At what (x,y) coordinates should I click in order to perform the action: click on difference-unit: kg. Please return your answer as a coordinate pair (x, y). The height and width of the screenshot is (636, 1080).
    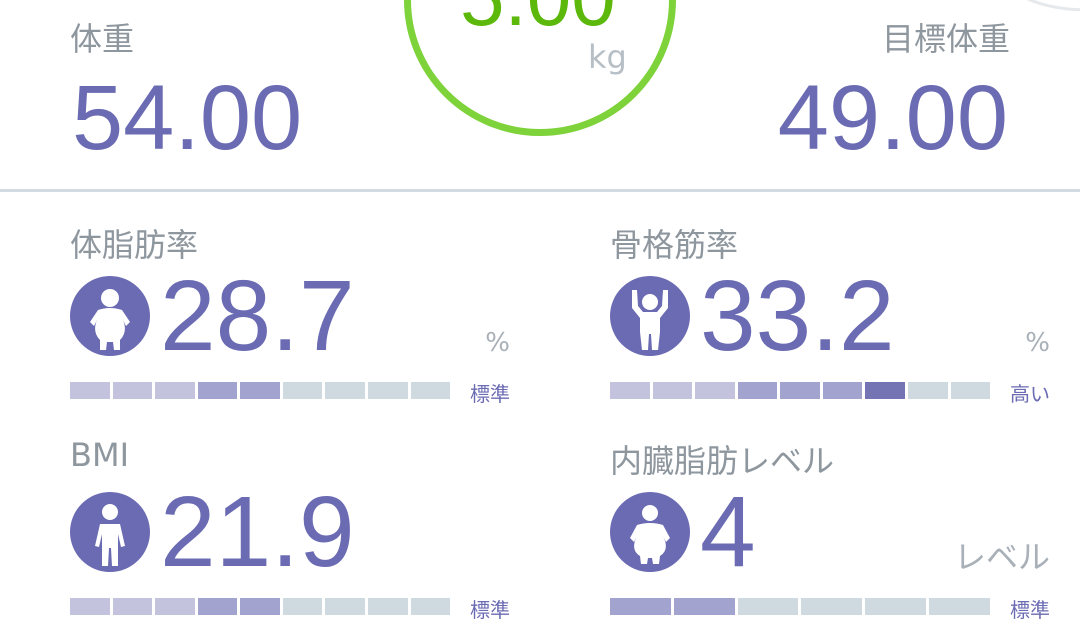
    Looking at the image, I should click on (607, 57).